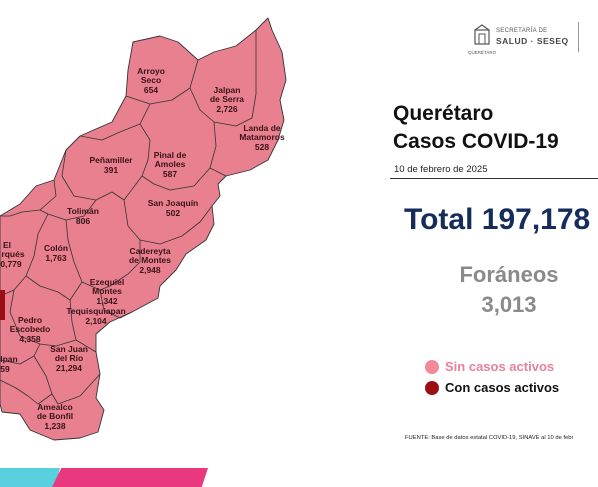 This screenshot has width=598, height=487. What do you see at coordinates (30, 320) in the screenshot?
I see `mun-name: Pedro` at bounding box center [30, 320].